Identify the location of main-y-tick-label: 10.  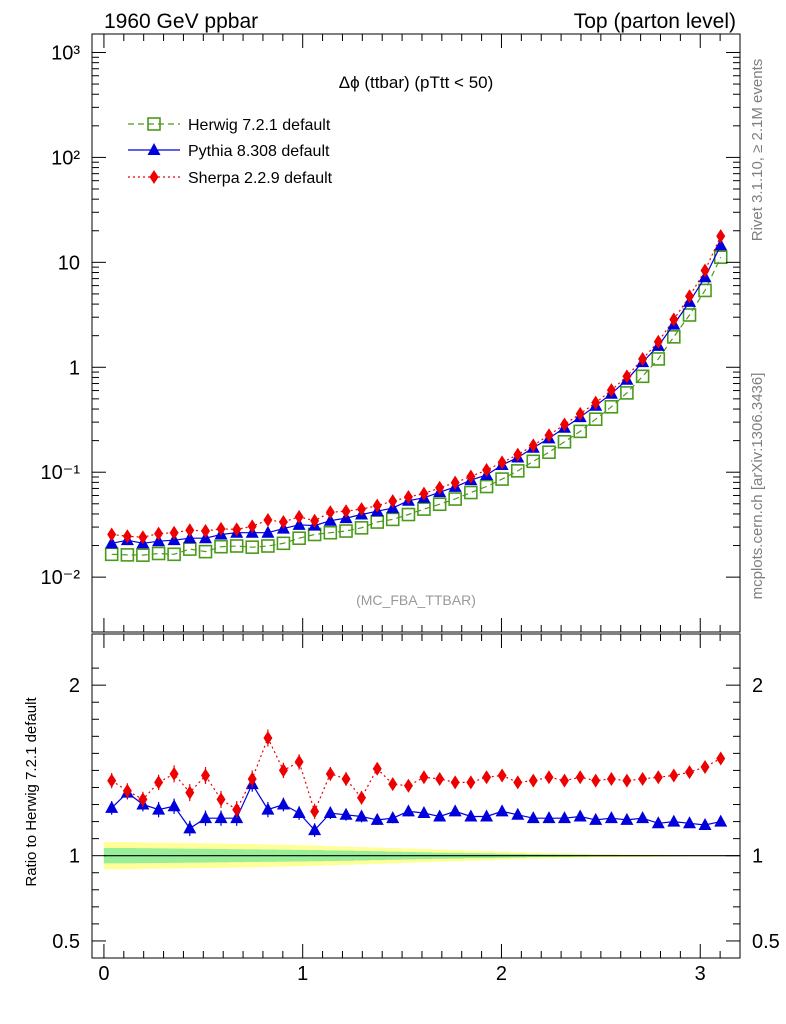
(69, 263).